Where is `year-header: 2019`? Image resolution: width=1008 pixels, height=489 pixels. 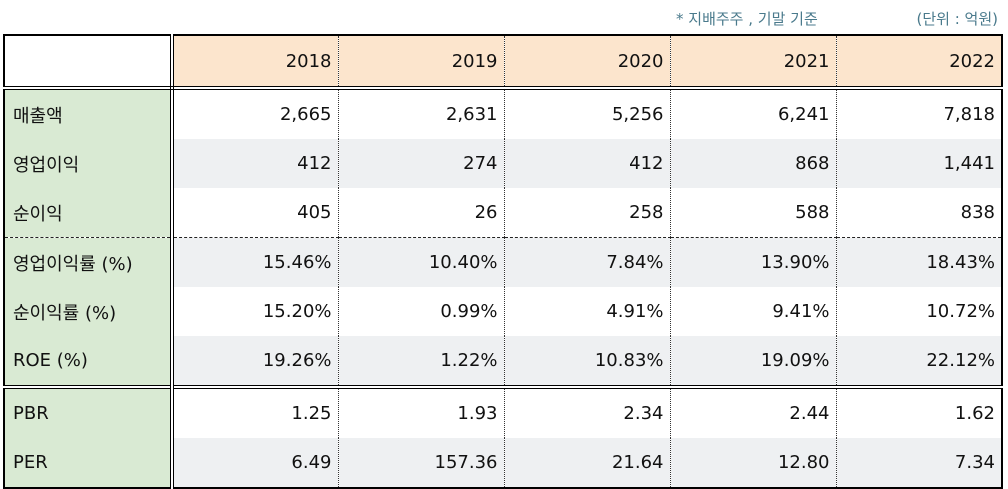 year-header: 2019 is located at coordinates (420, 62).